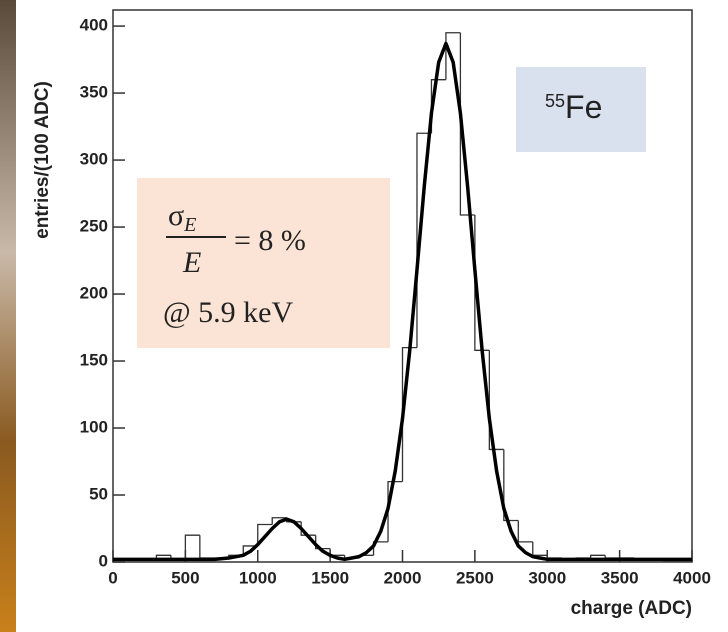 The image size is (728, 632). I want to click on y-tick-label: 200, so click(94, 293).